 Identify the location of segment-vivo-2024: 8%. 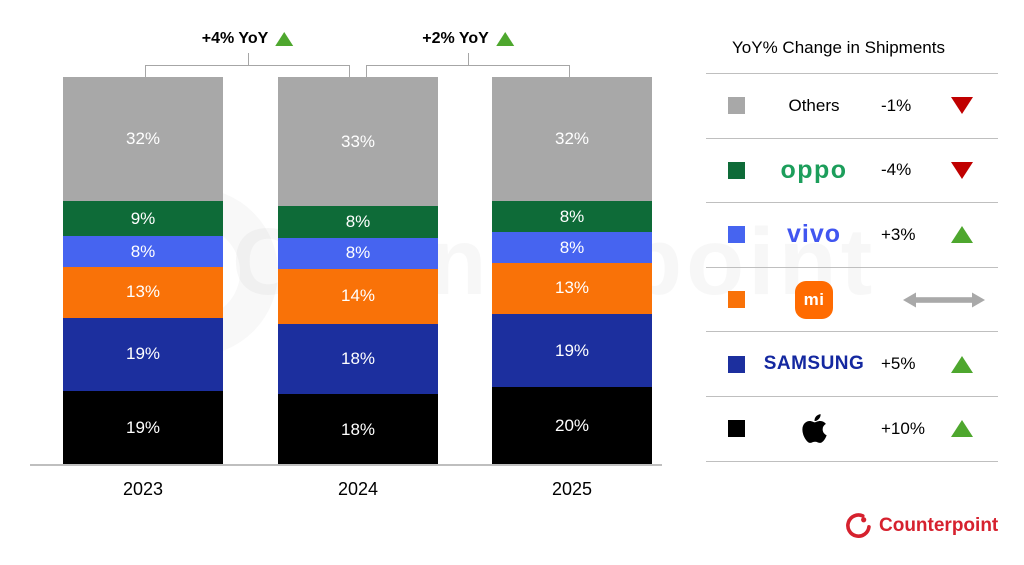
(358, 253).